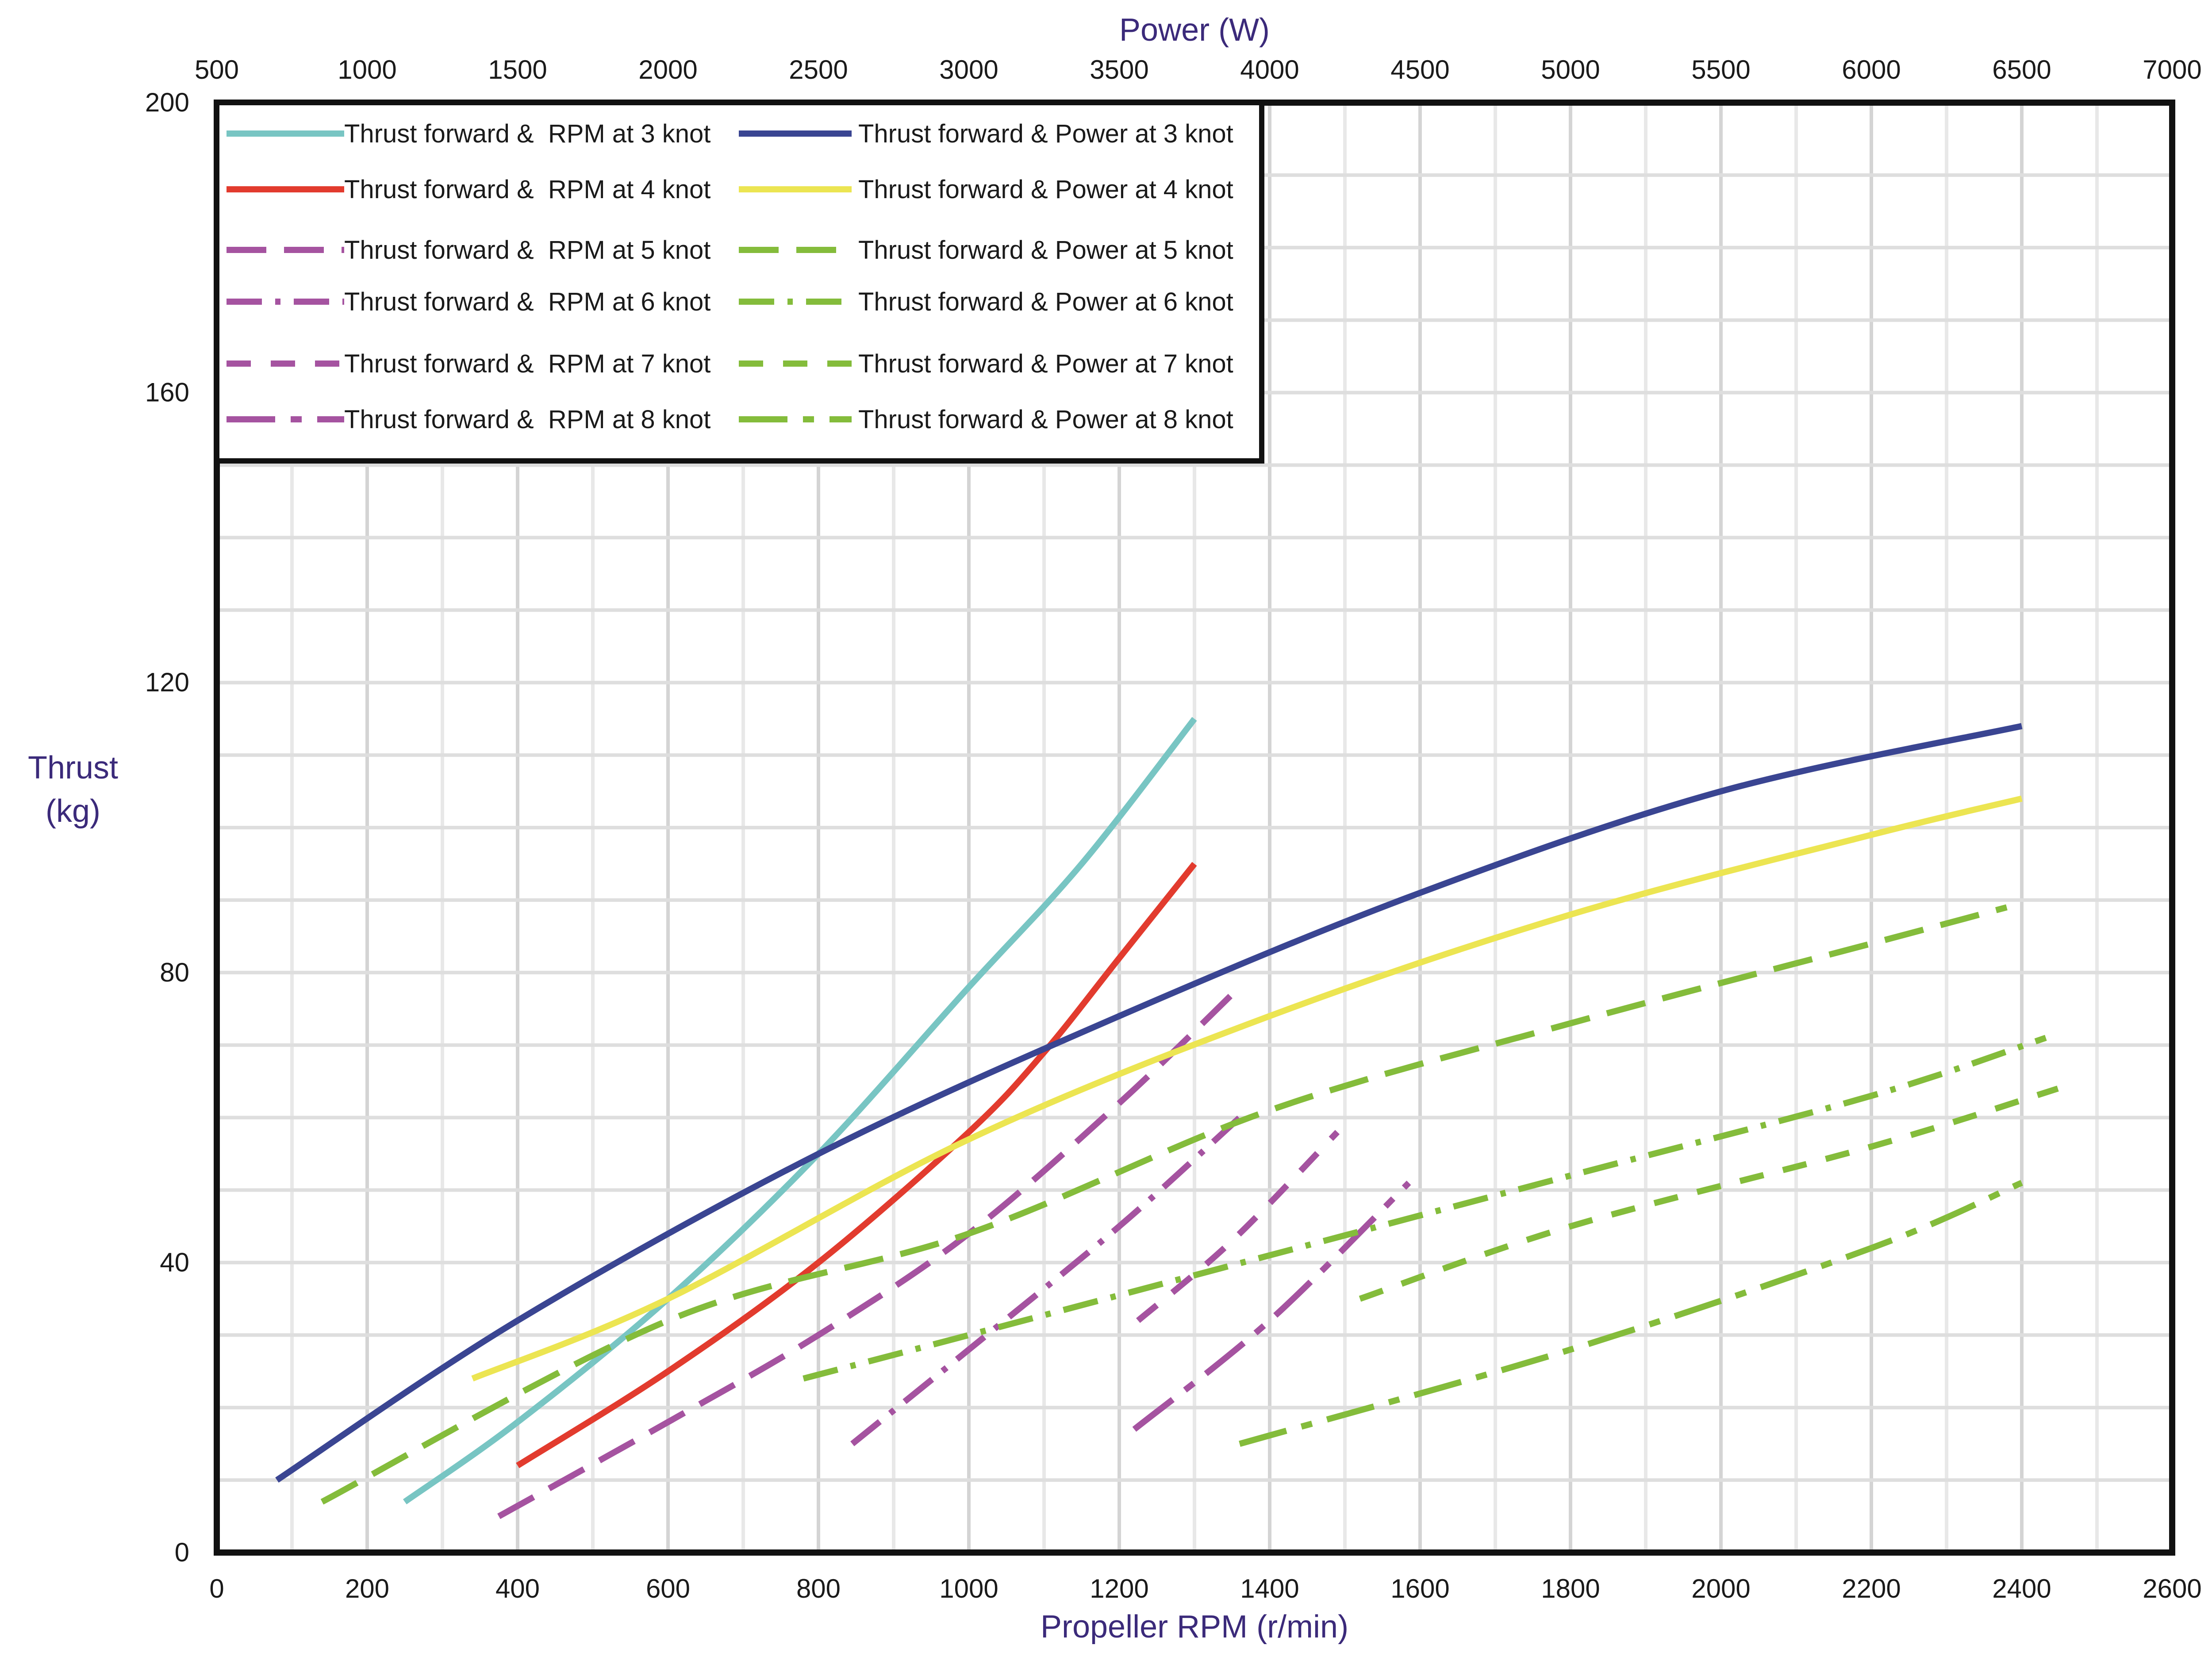 This screenshot has height=1668, width=2212. I want to click on y-tick-label: 160, so click(167, 393).